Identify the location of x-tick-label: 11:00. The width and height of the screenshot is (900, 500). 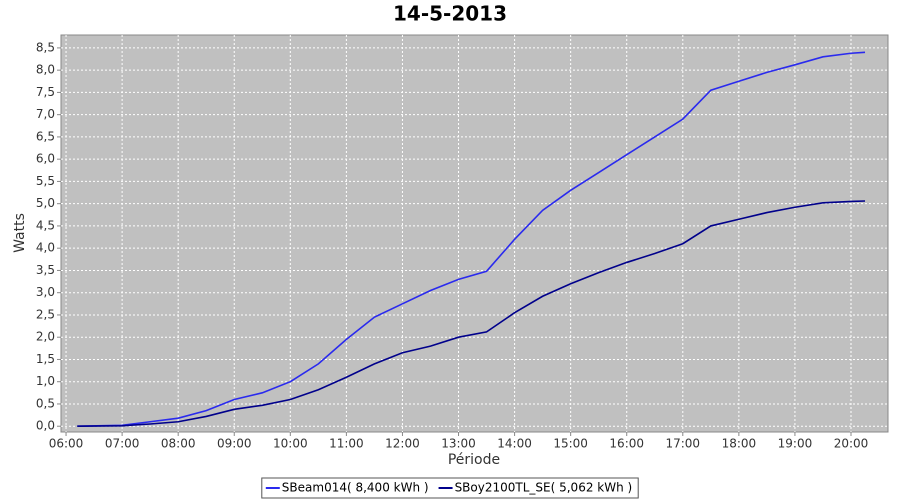
(346, 444).